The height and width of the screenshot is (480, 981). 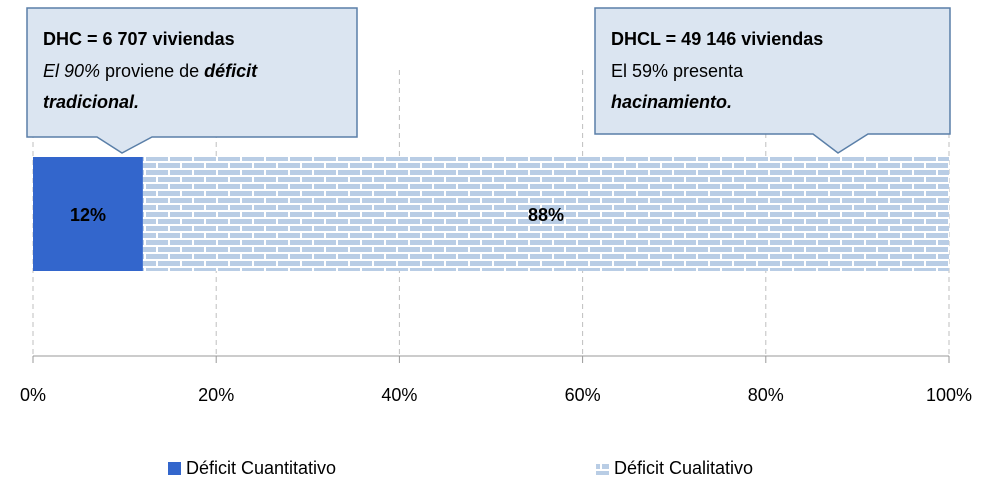 I want to click on x-tick-label: 80%, so click(x=766, y=395).